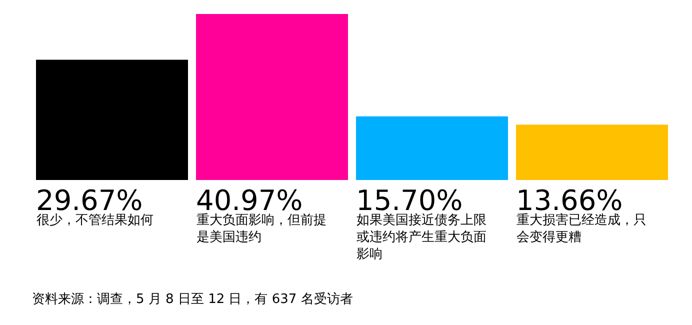  What do you see at coordinates (193, 299) in the screenshot?
I see `text: 资料来源：调查，5 月 8 日至 12 日，有 637 名受访者` at bounding box center [193, 299].